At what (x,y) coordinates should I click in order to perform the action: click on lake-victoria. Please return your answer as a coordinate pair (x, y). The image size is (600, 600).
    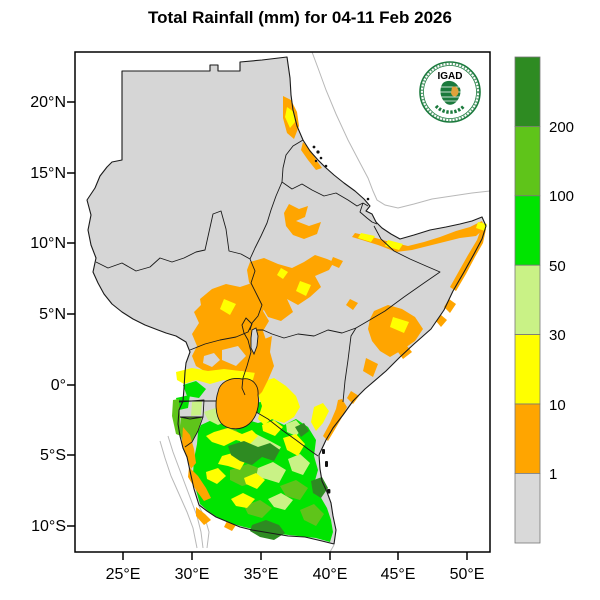
    Looking at the image, I should click on (237, 404).